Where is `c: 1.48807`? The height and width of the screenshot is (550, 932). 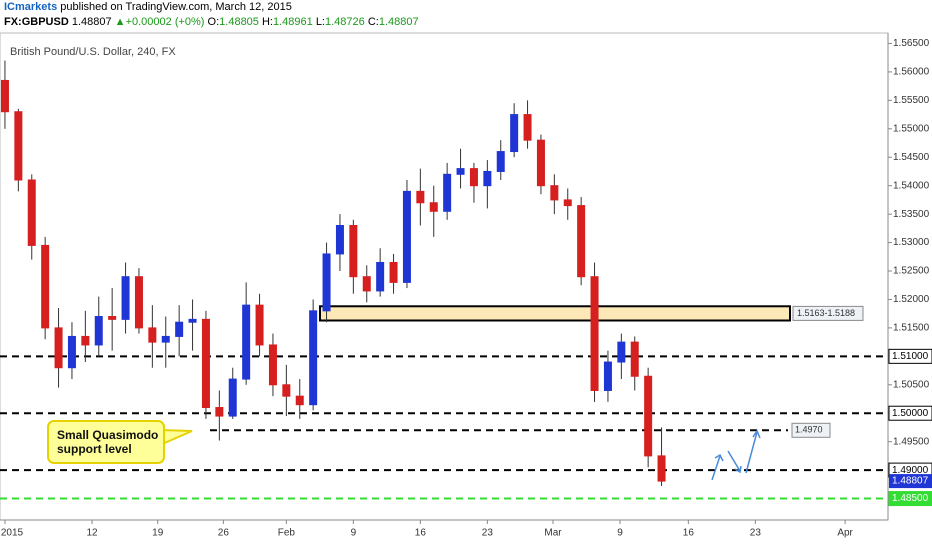 c: 1.48807 is located at coordinates (398, 22).